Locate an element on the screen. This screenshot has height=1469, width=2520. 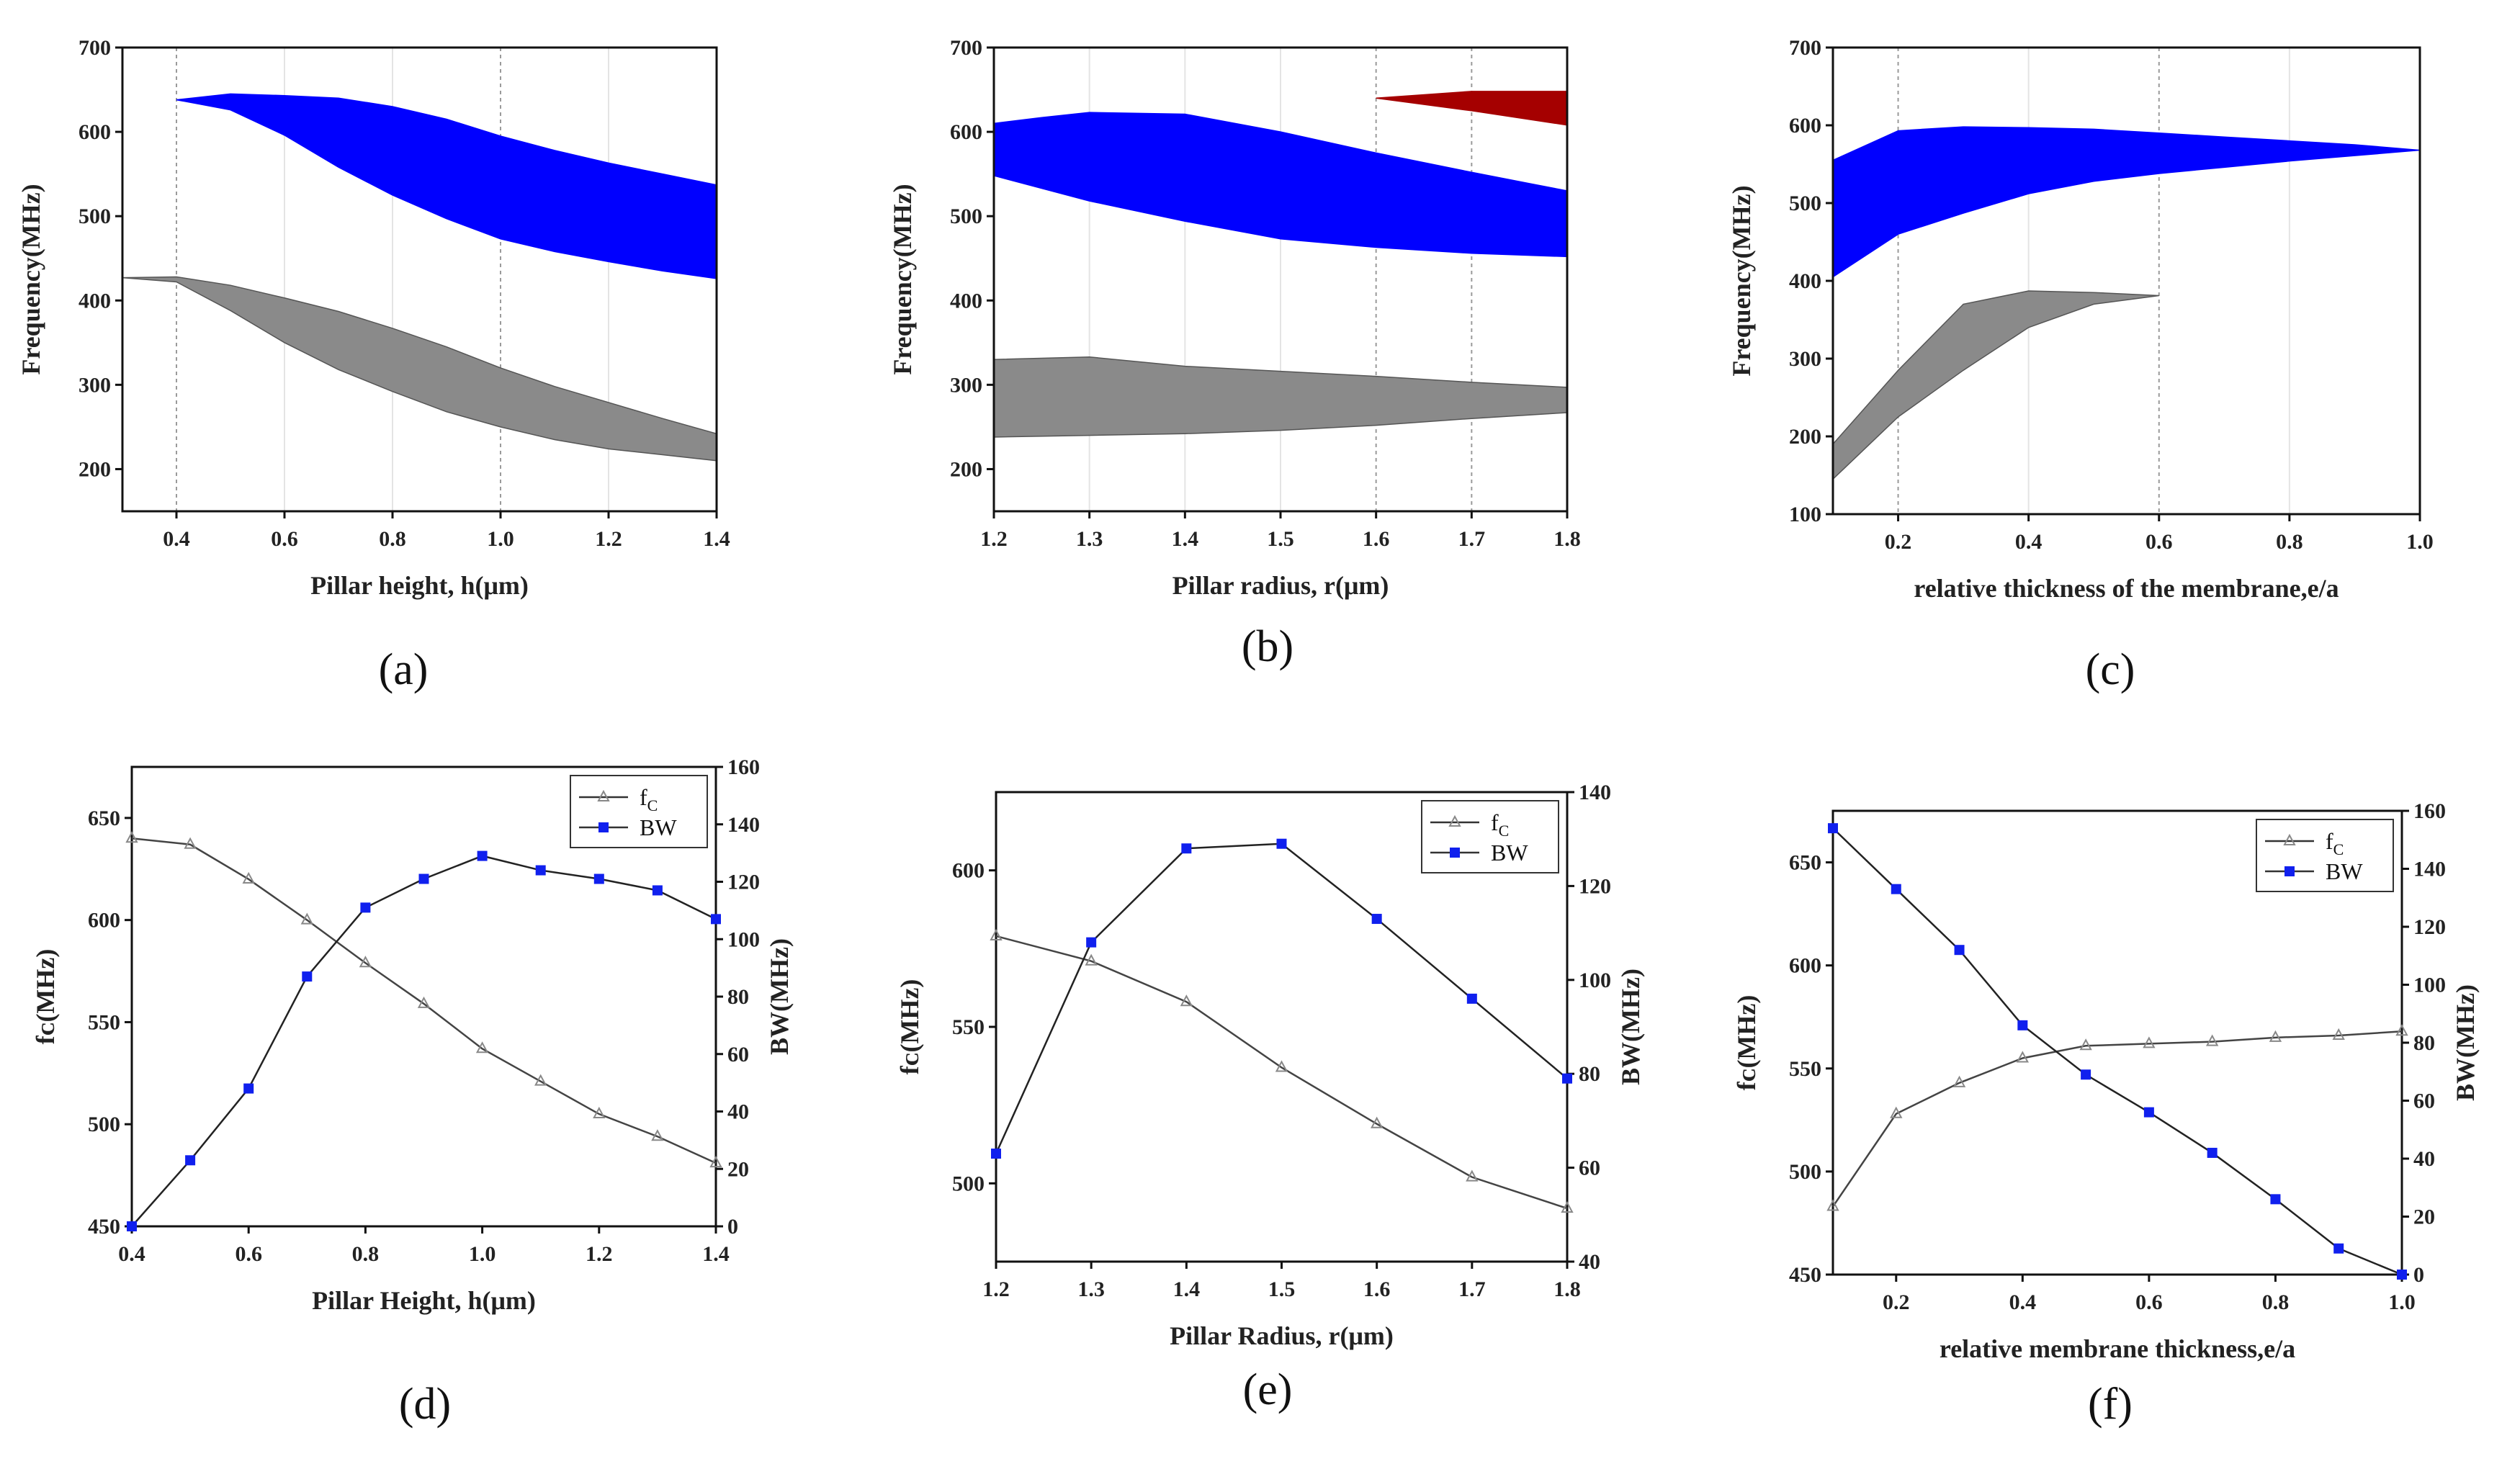
legend-marker-fC is located at coordinates (603, 795).